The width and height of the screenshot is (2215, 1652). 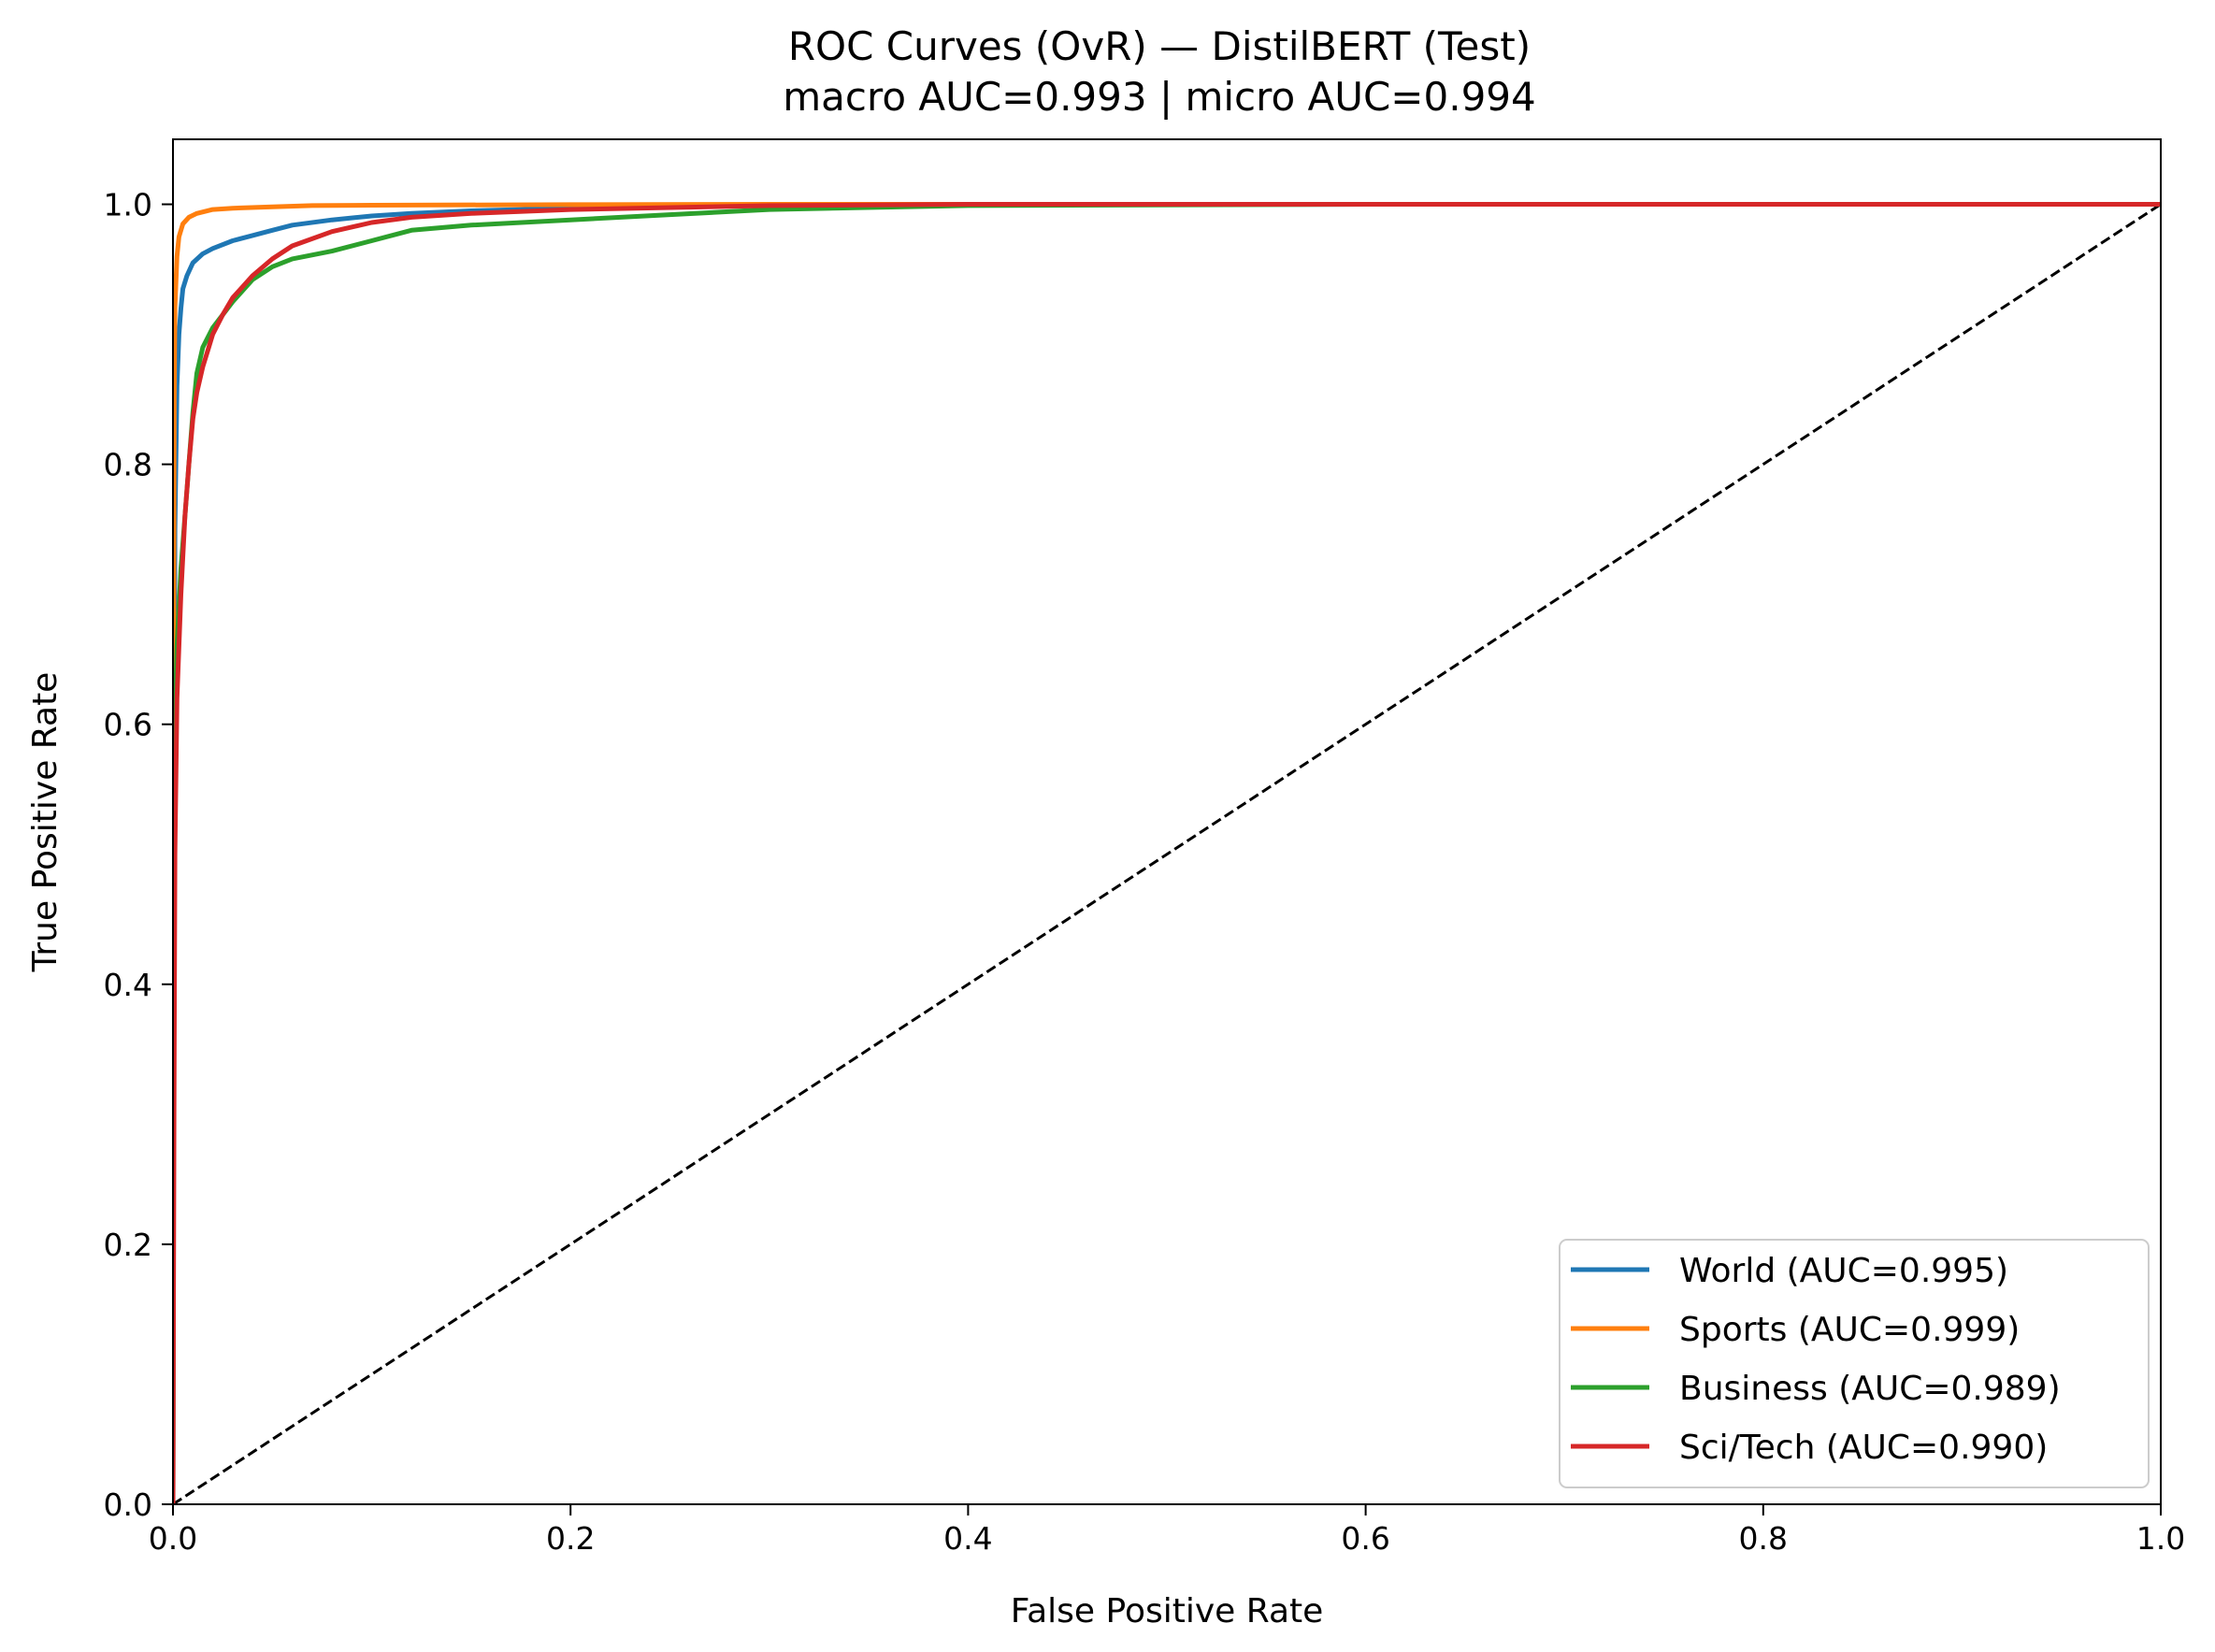 What do you see at coordinates (173, 1538) in the screenshot?
I see `x-tick-label: 0.0` at bounding box center [173, 1538].